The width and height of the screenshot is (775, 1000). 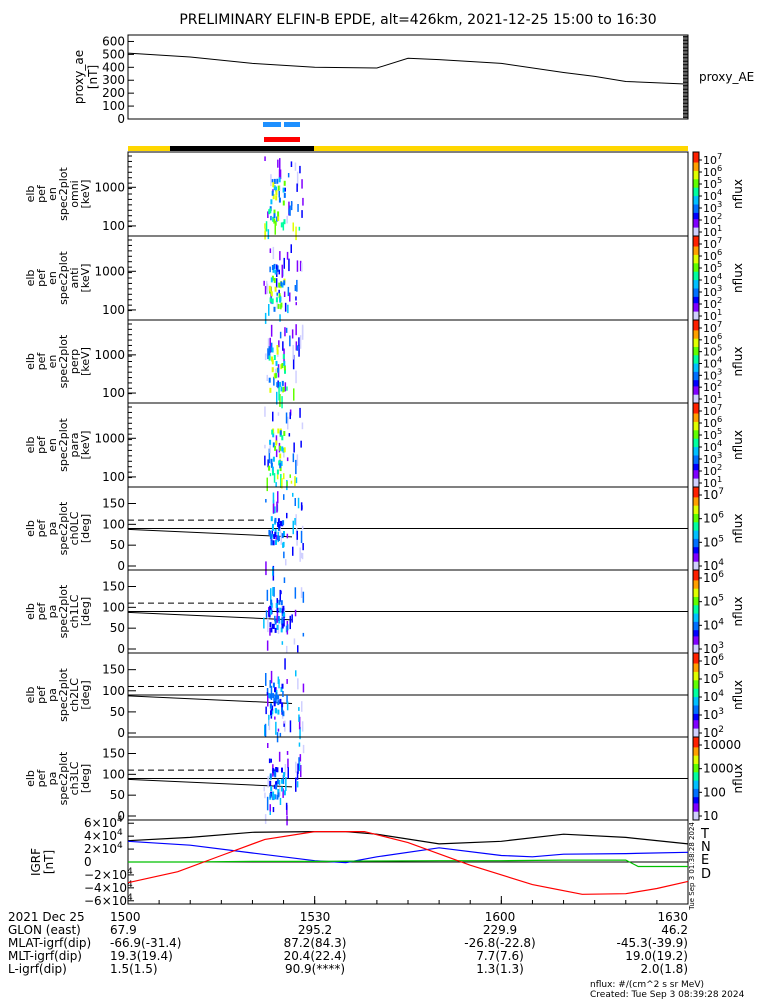 What do you see at coordinates (85, 194) in the screenshot?
I see `spec-ylabel-5: [keV]` at bounding box center [85, 194].